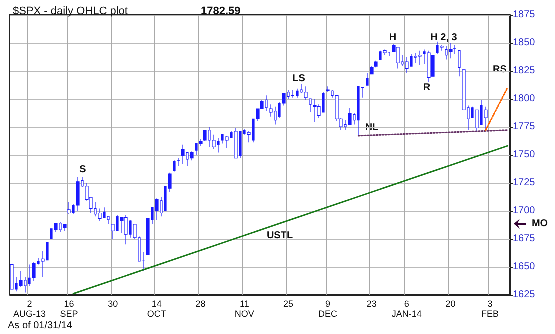 This screenshot has height=334, width=555. Describe the element at coordinates (491, 309) in the screenshot. I see `x-tick-label: 3 FEB` at that location.